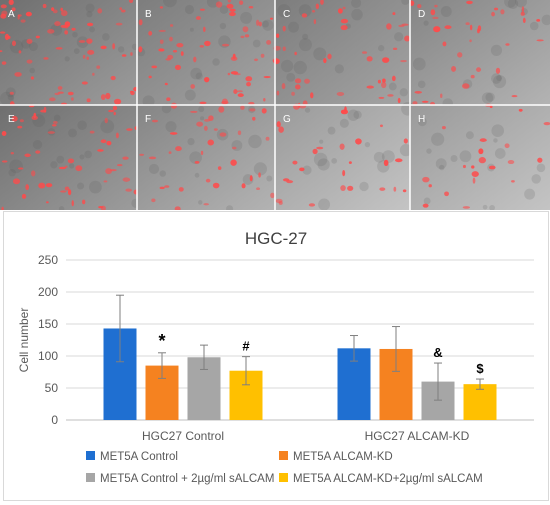  Describe the element at coordinates (48, 356) in the screenshot. I see `y-tick-label: 100` at that location.